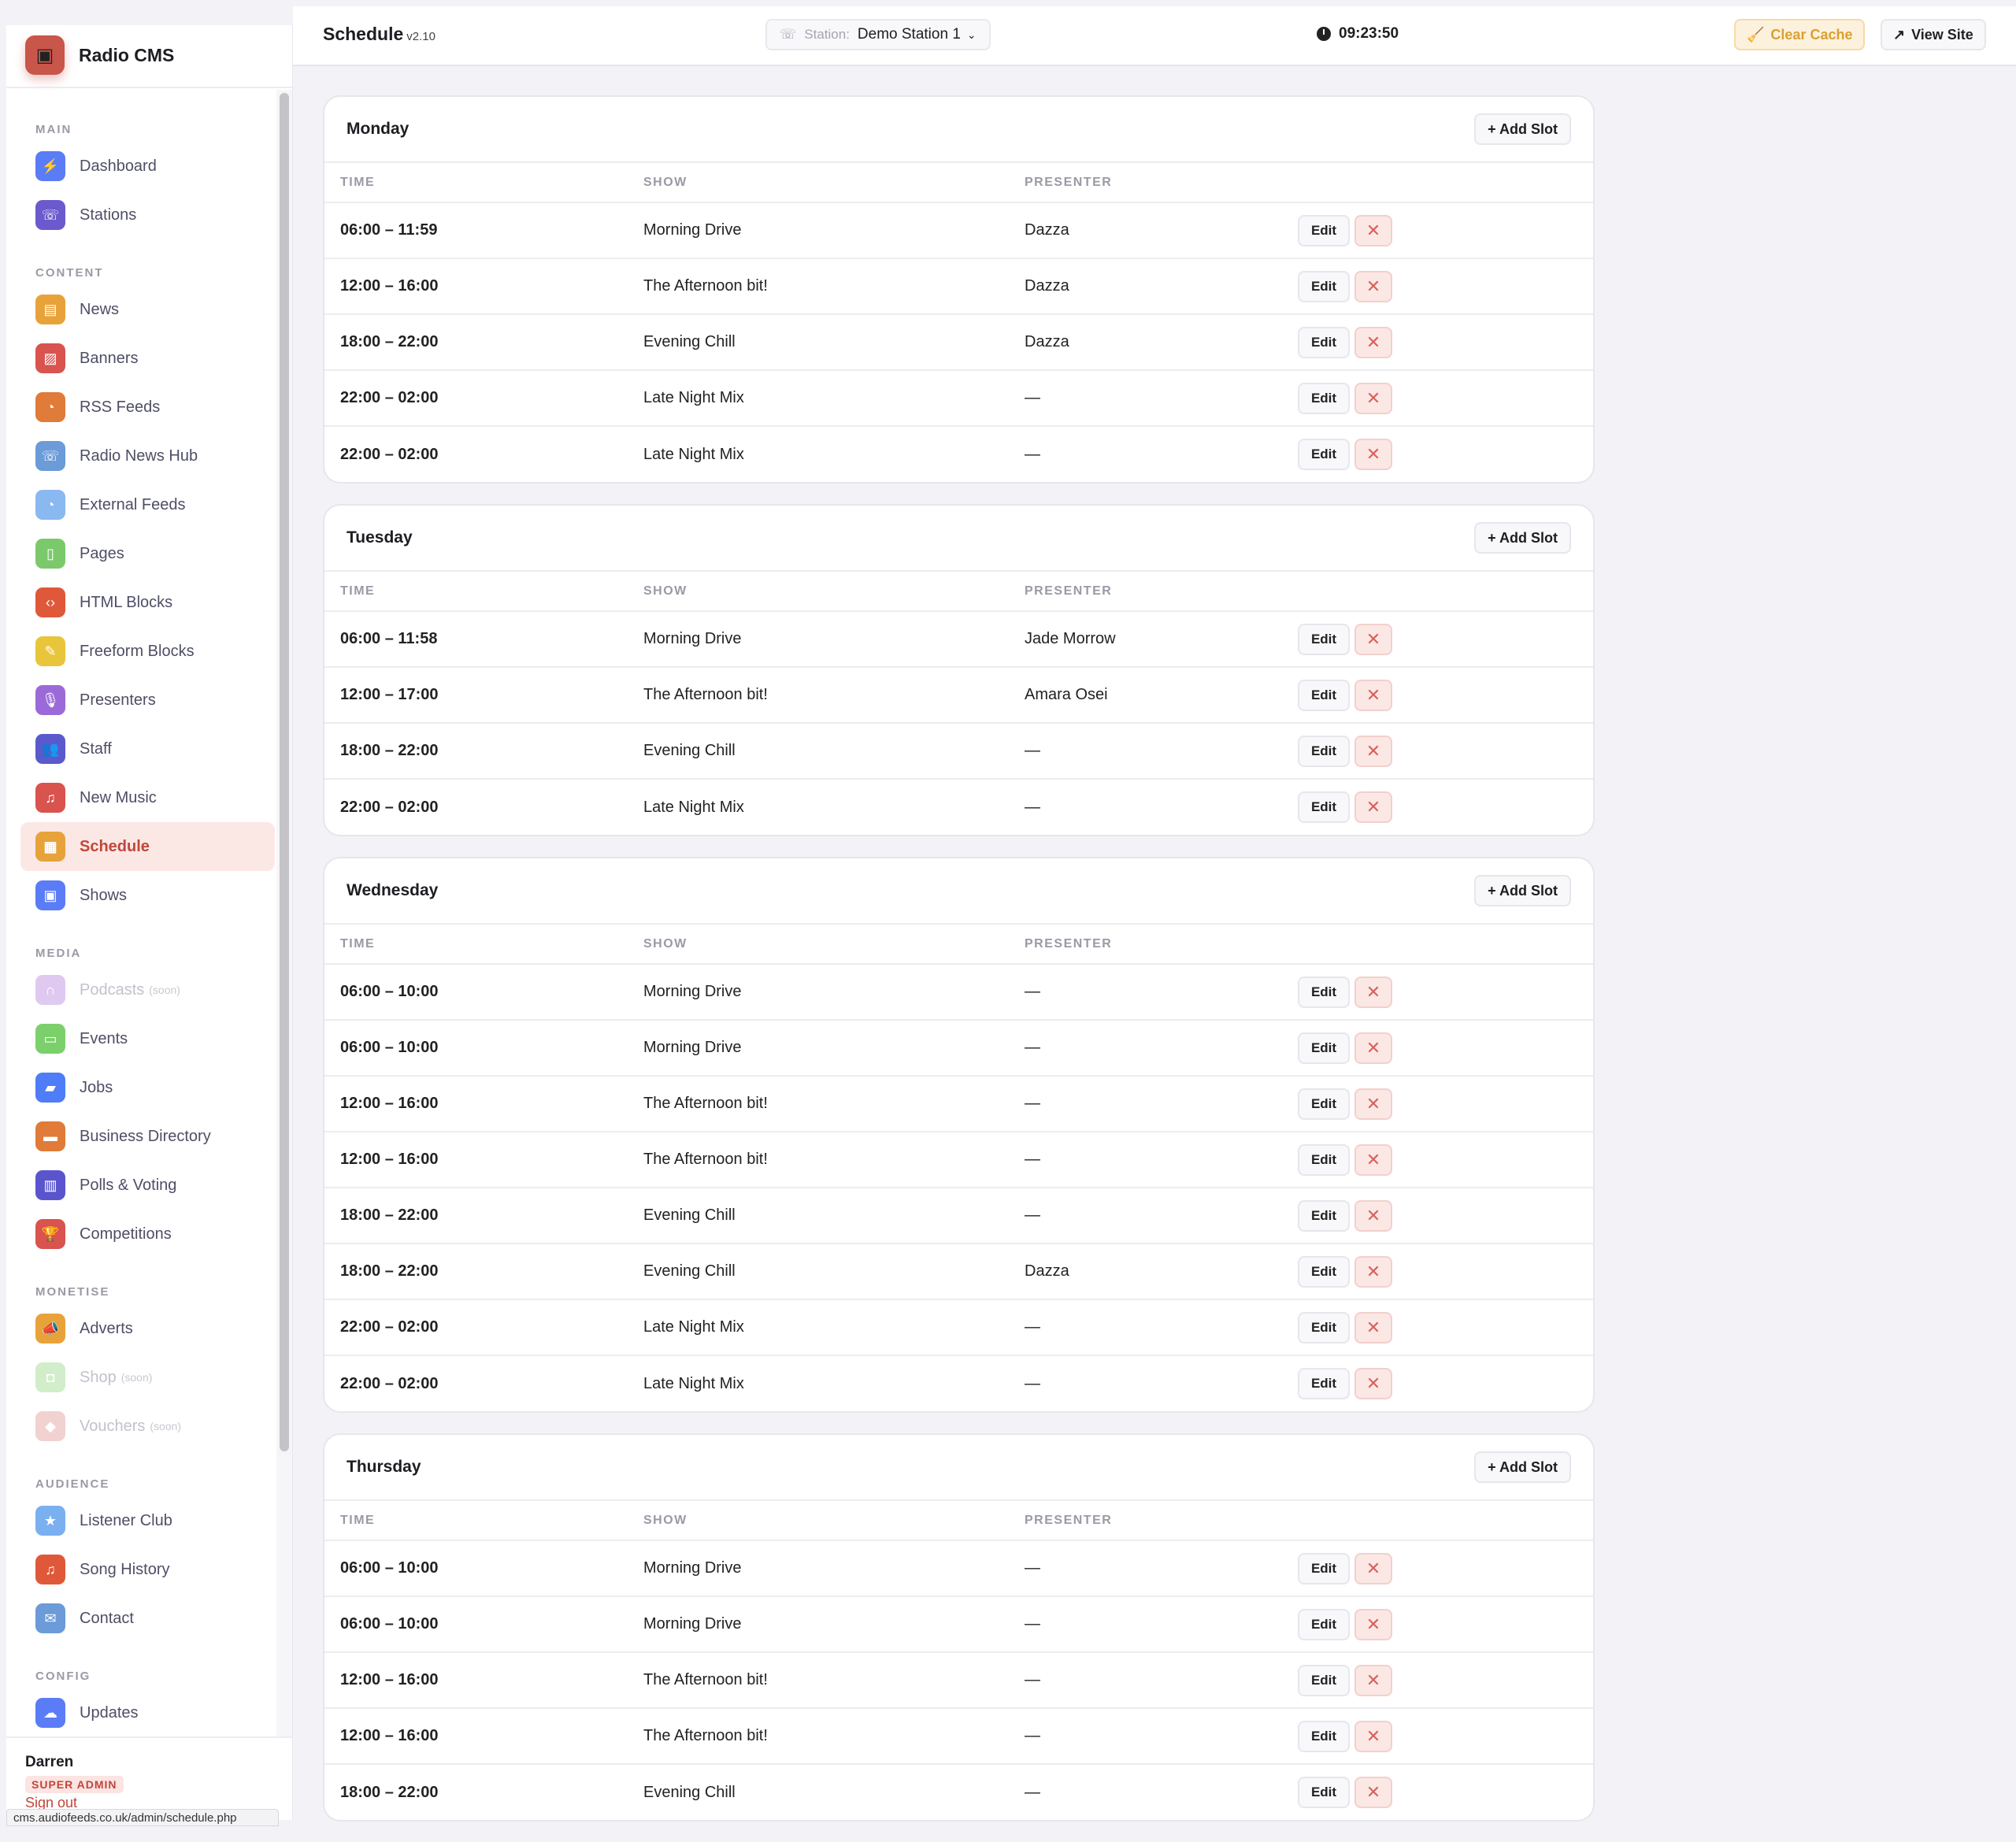 The width and height of the screenshot is (2016, 1842). Describe the element at coordinates (147, 700) in the screenshot. I see `sidebar-item-presenters: 🎙Presenters` at that location.